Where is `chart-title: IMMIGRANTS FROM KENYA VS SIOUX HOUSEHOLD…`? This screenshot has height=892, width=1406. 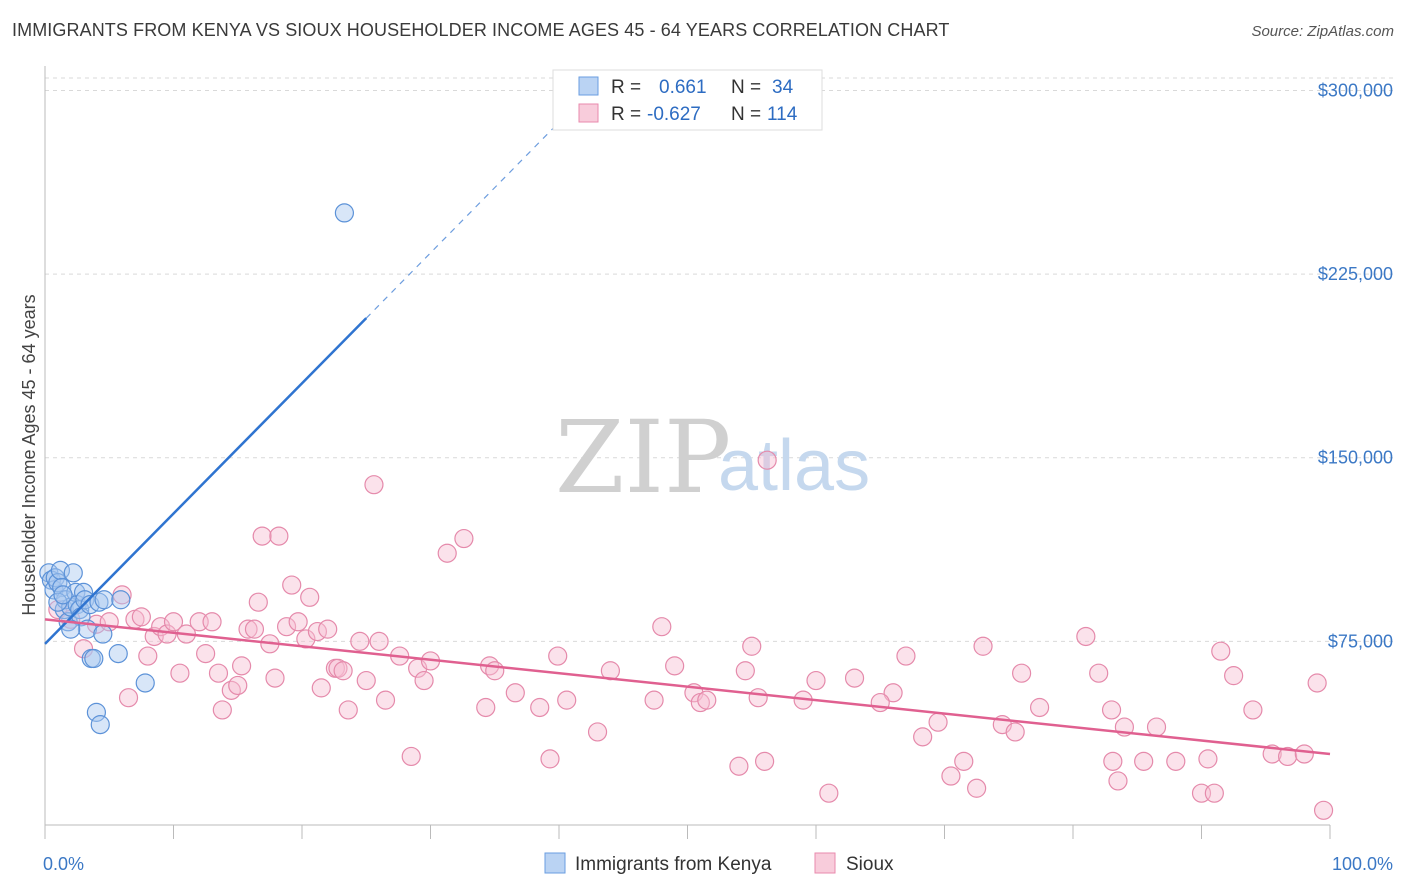 chart-title: IMMIGRANTS FROM KENYA VS SIOUX HOUSEHOLD… is located at coordinates (481, 30).